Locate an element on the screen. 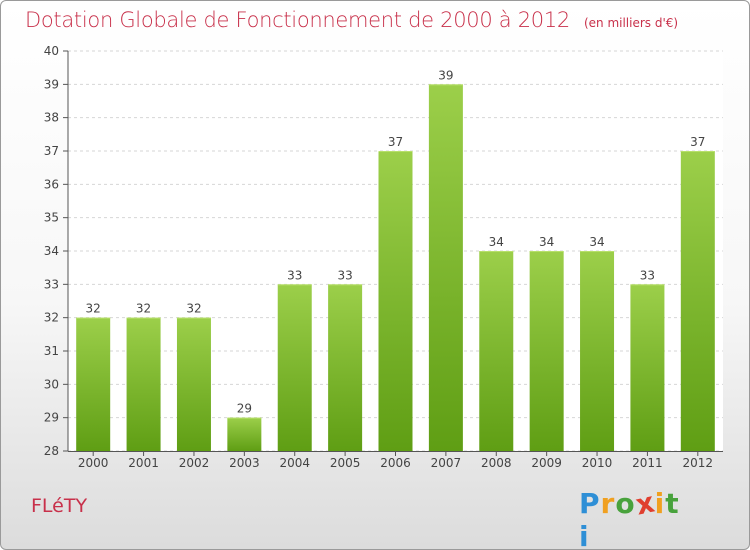 This screenshot has width=750, height=550. y-tick-label: 31 is located at coordinates (51, 351).